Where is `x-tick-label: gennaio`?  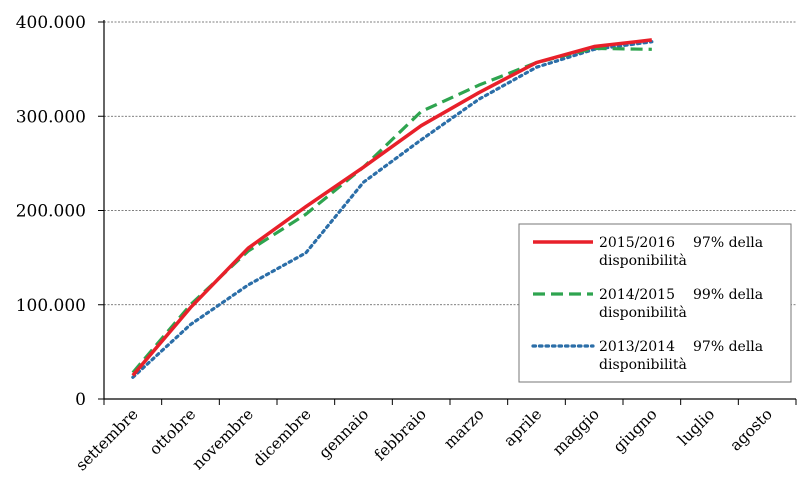 x-tick-label: gennaio is located at coordinates (343, 433).